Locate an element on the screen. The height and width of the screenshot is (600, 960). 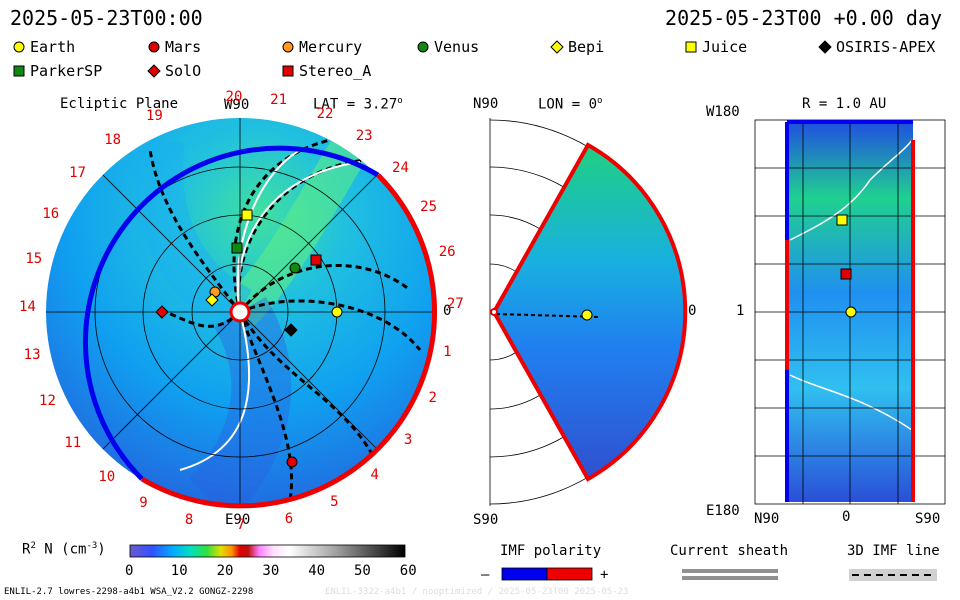
carrington-label: 13 is located at coordinates (32, 355).